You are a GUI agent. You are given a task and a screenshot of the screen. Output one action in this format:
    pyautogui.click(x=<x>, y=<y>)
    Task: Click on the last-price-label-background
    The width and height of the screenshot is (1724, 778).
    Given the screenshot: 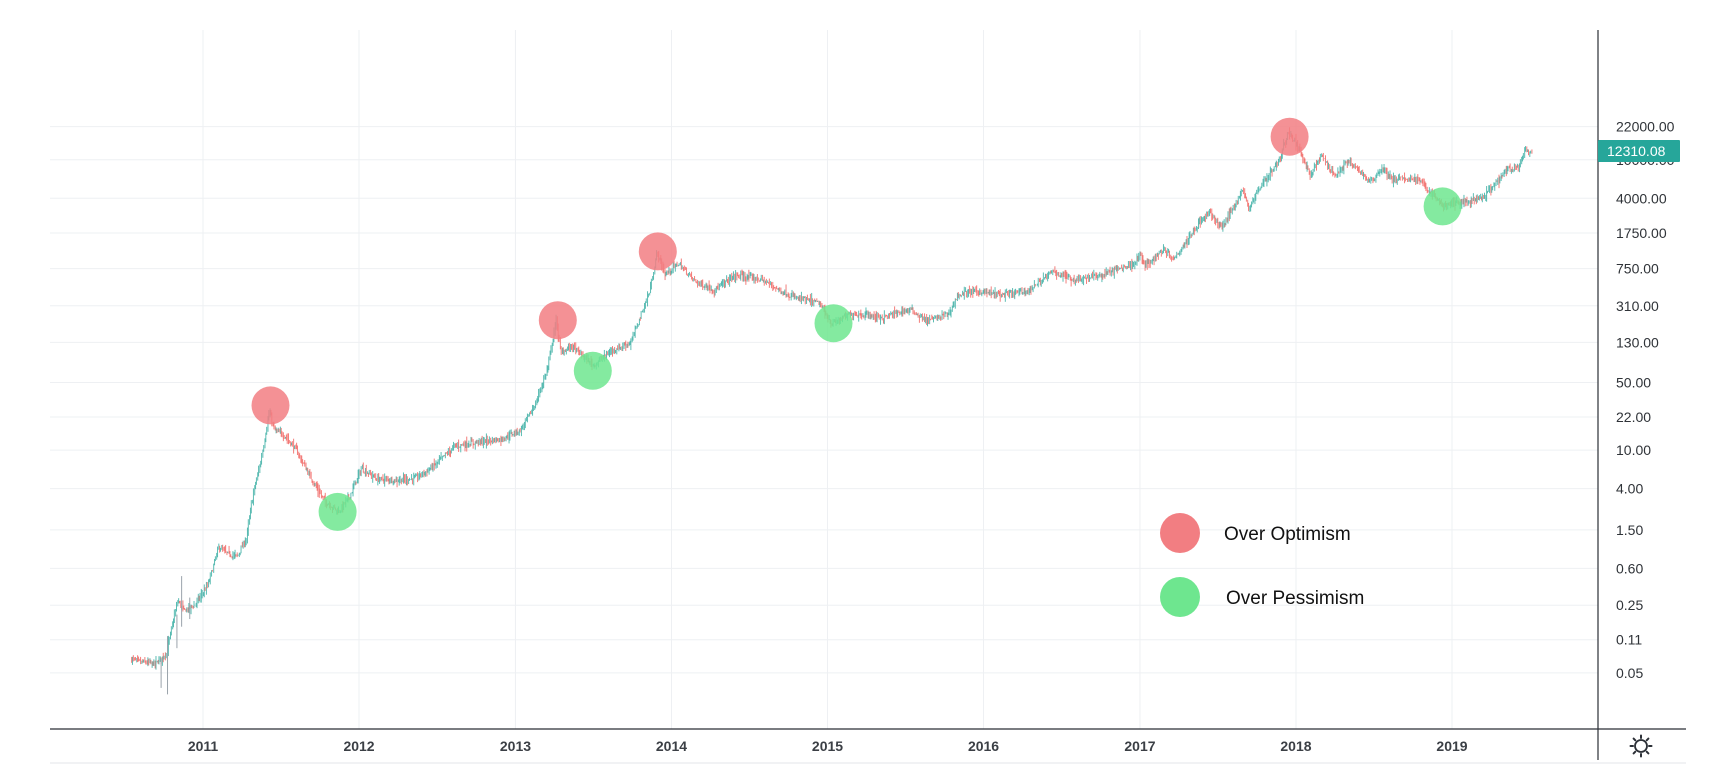 What is the action you would take?
    pyautogui.click(x=1639, y=151)
    